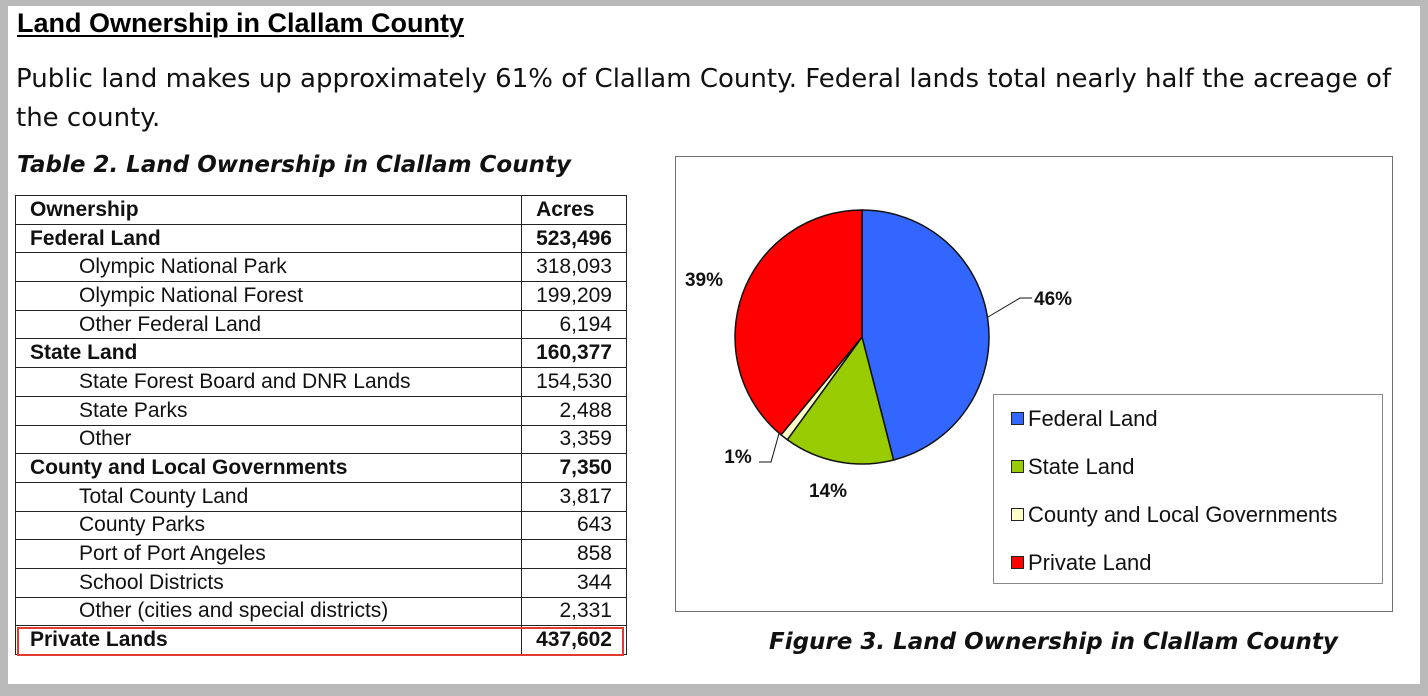 This screenshot has height=696, width=1428. I want to click on ownership-cell: Total County Land, so click(268, 496).